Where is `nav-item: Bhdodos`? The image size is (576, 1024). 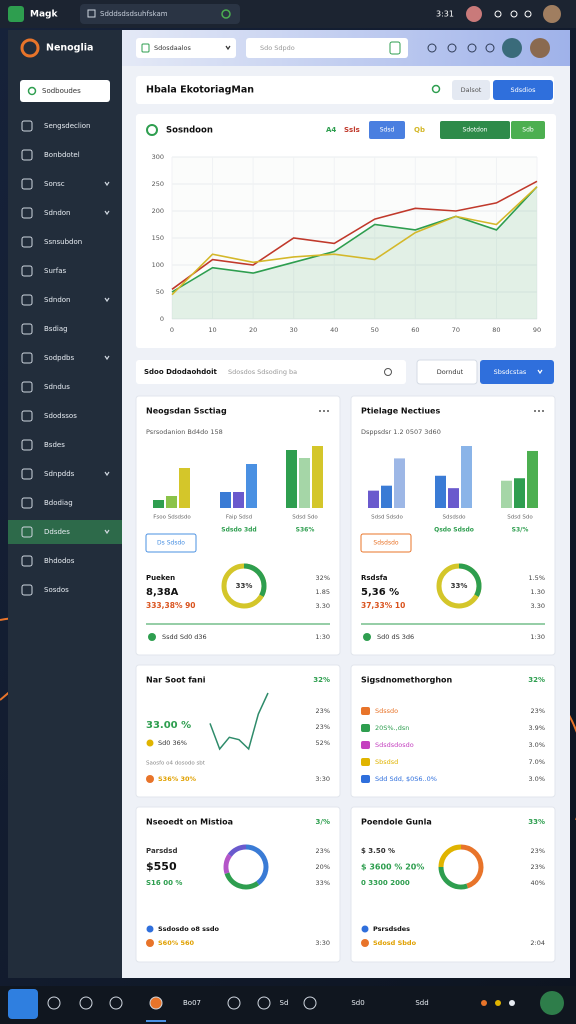
nav-item: Bhdodos is located at coordinates (59, 561).